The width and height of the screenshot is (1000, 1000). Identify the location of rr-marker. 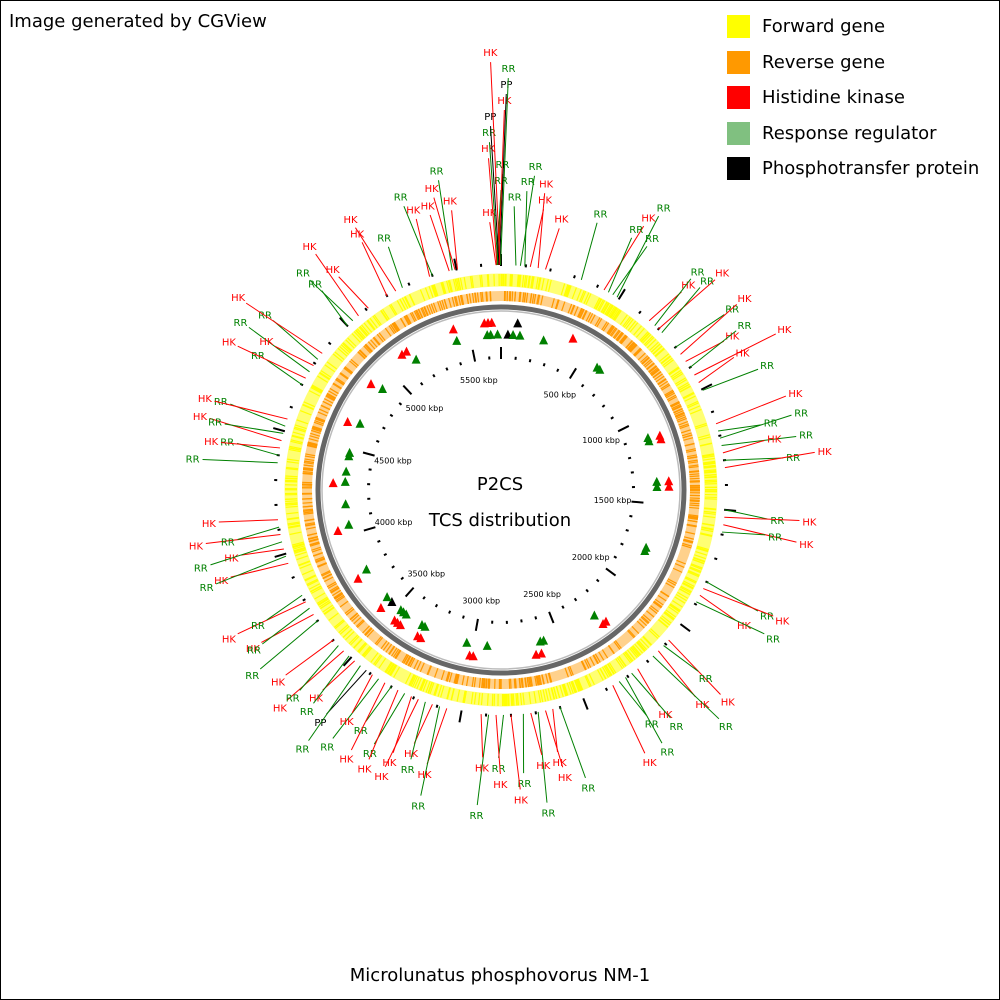
(349, 524).